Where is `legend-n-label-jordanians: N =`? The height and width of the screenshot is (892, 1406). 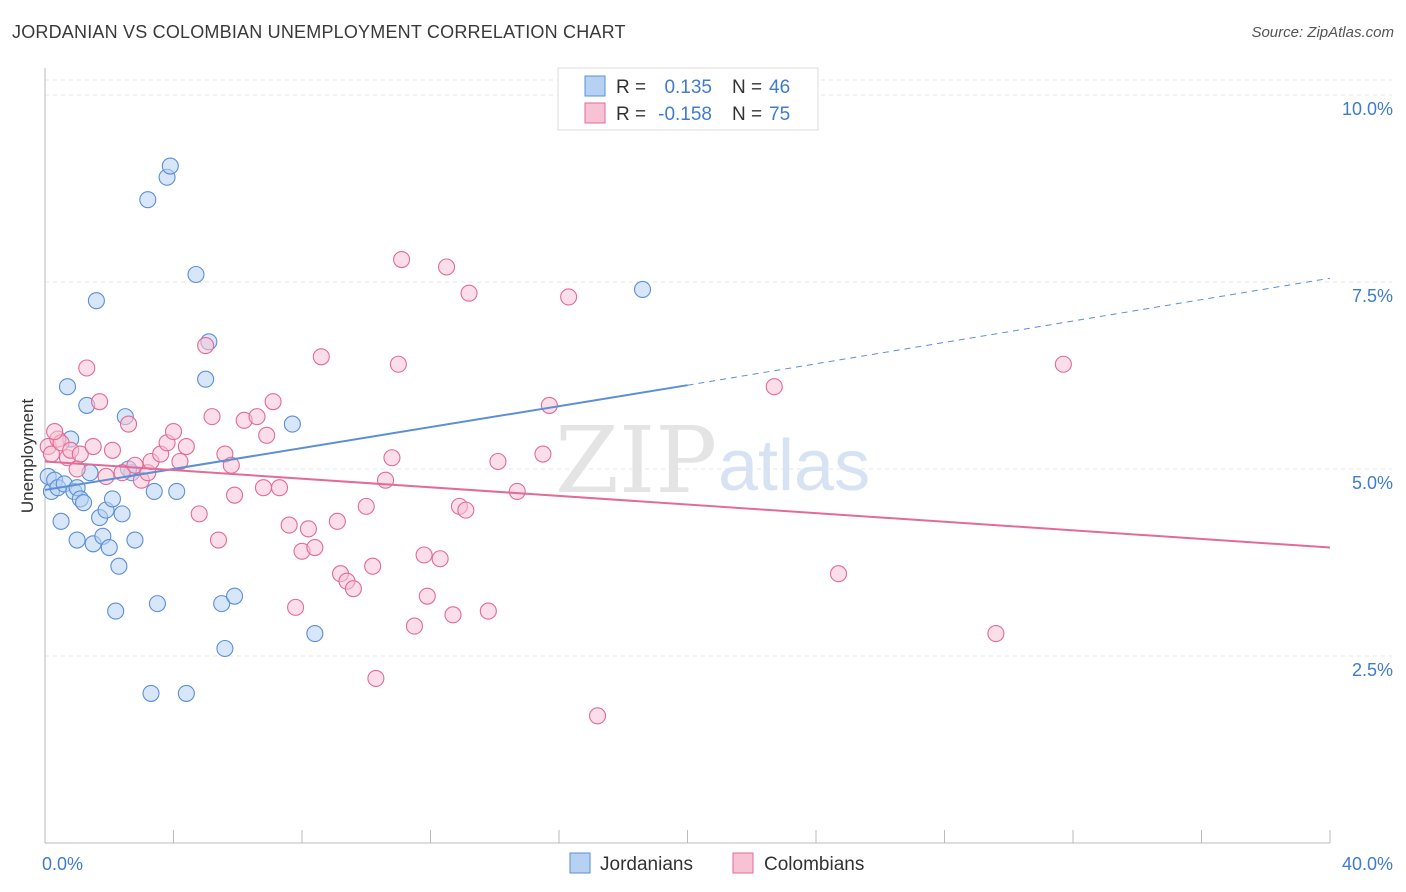 legend-n-label-jordanians: N = is located at coordinates (747, 87).